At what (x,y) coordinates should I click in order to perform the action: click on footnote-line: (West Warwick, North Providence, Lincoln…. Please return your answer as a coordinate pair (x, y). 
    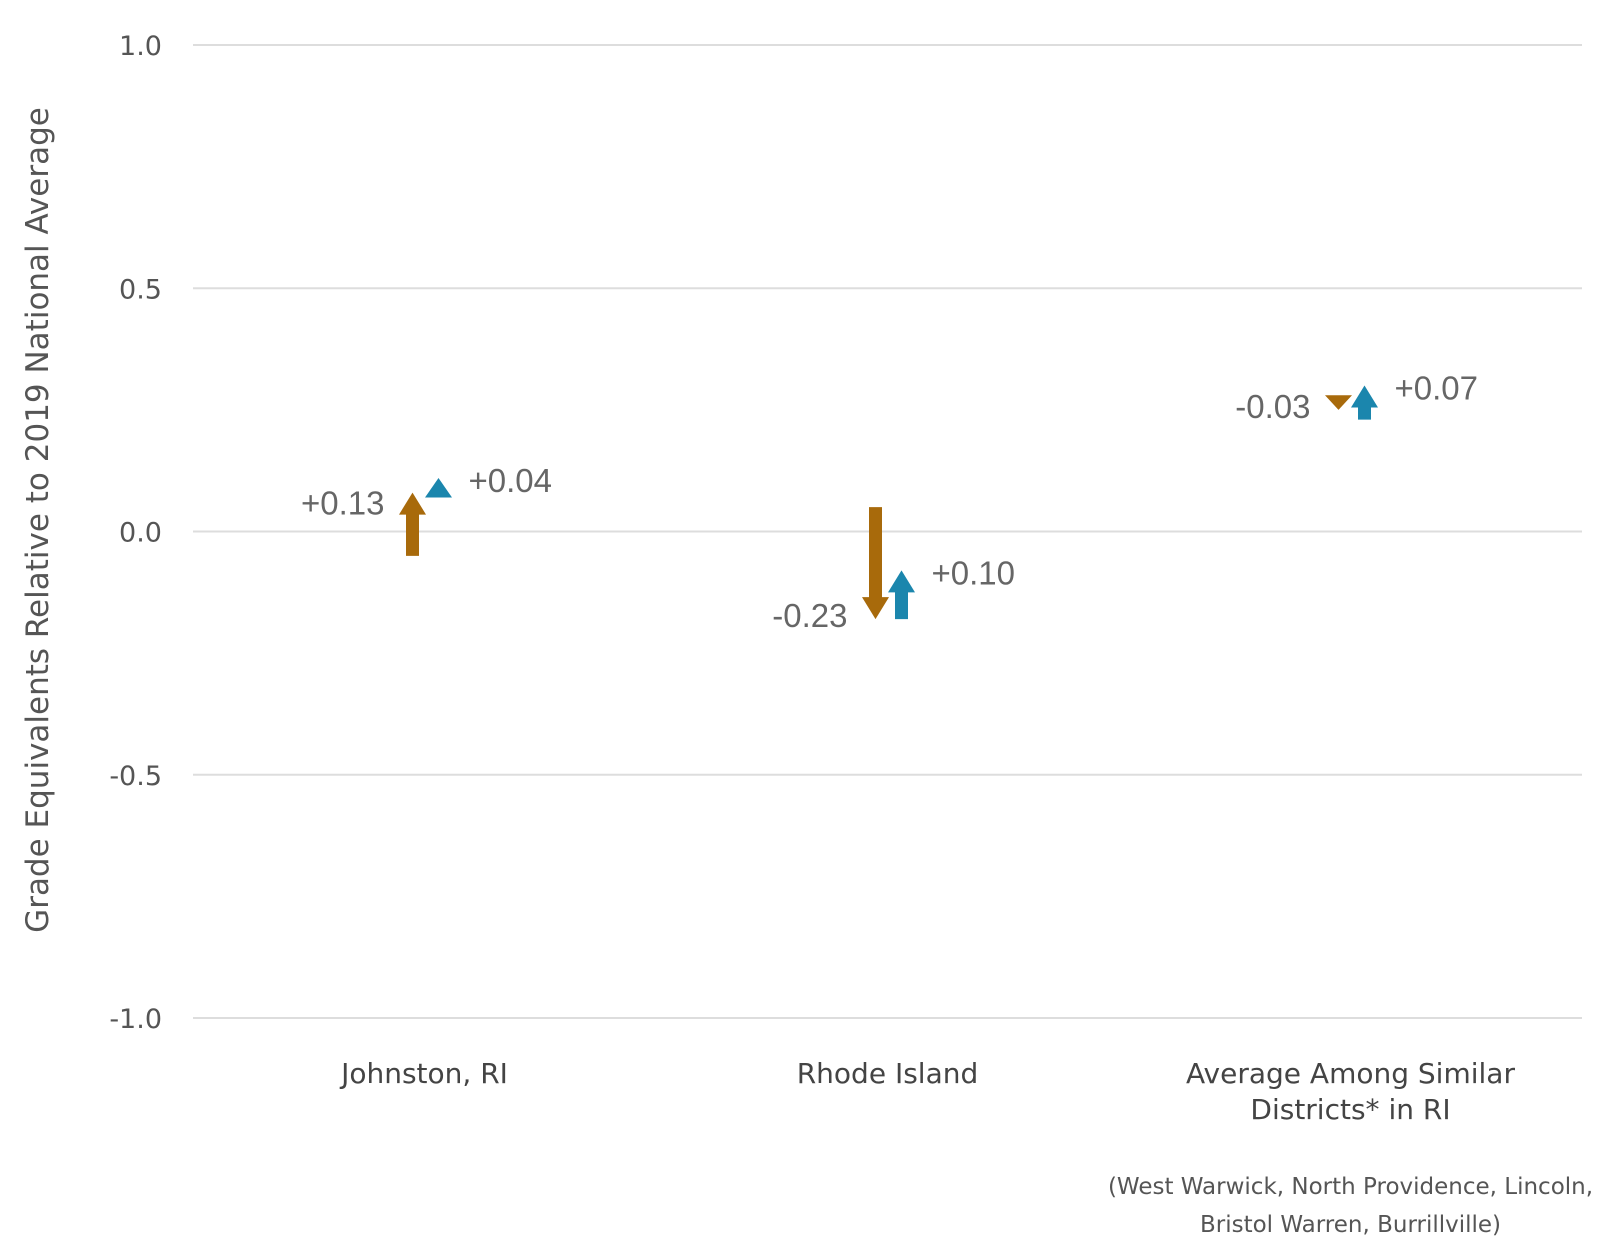
    Looking at the image, I should click on (1350, 1187).